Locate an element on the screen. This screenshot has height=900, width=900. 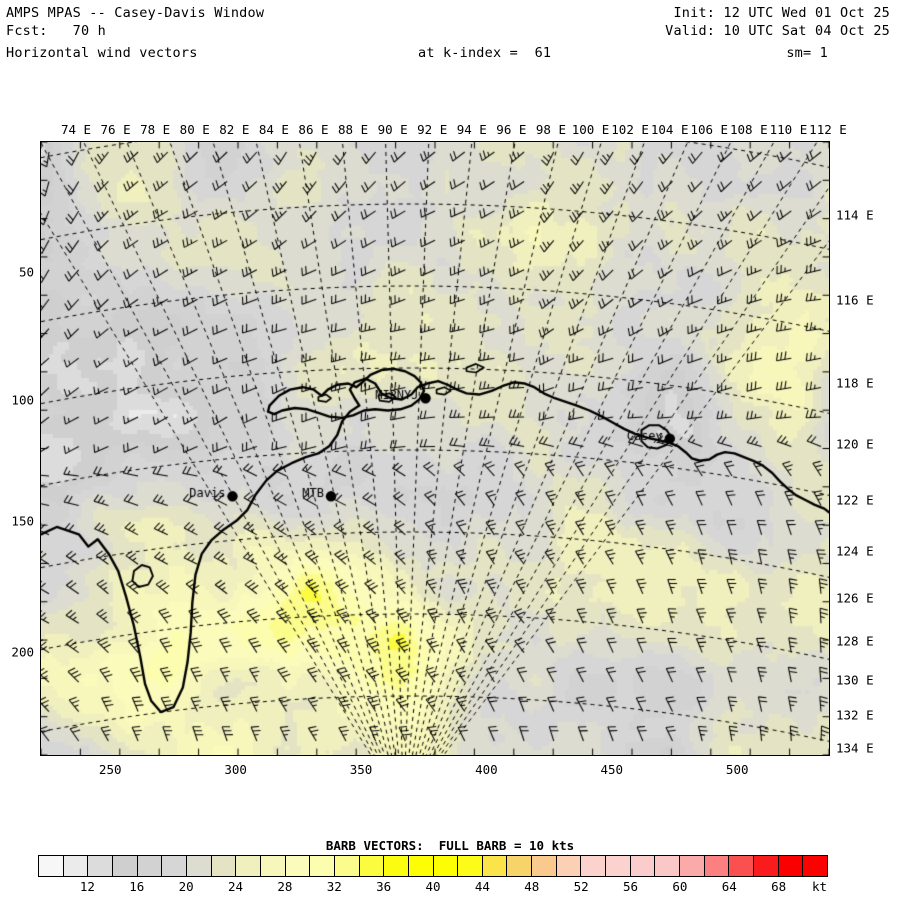
top-axis-tick-6: 86 E is located at coordinates (313, 129).